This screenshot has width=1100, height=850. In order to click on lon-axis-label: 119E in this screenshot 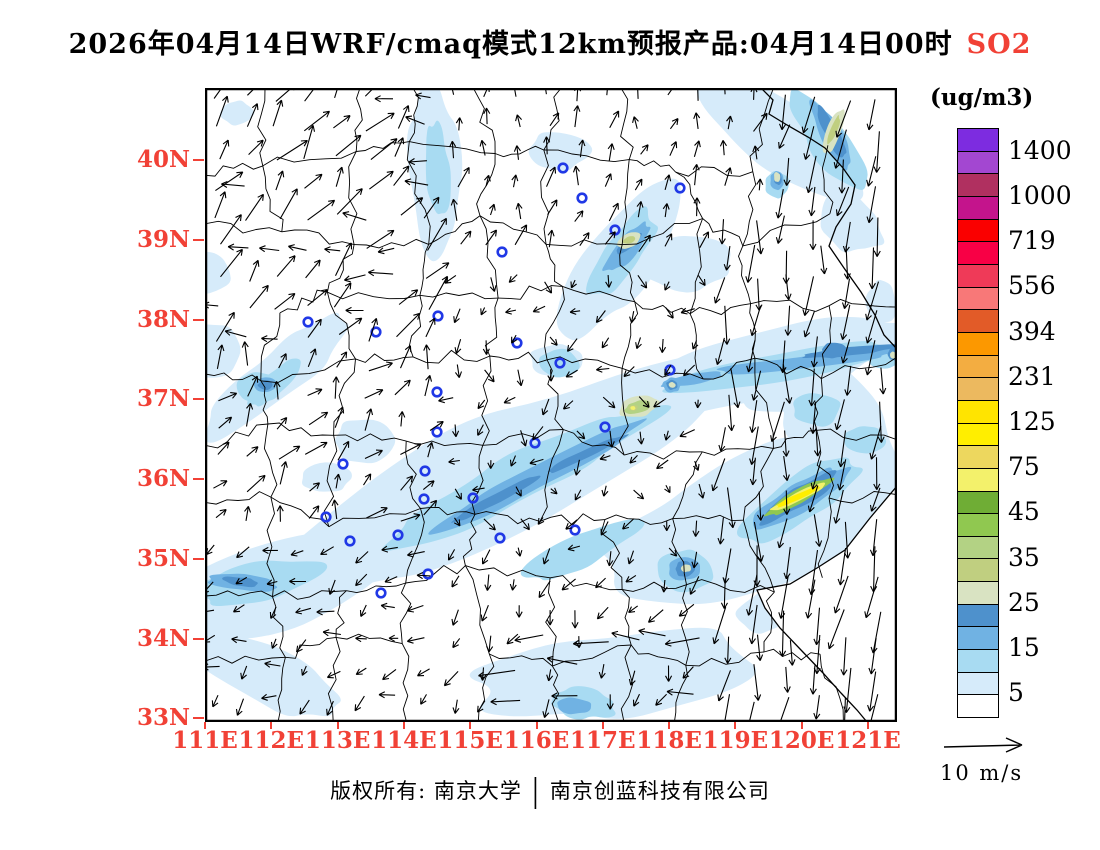, I will do `click(735, 740)`.